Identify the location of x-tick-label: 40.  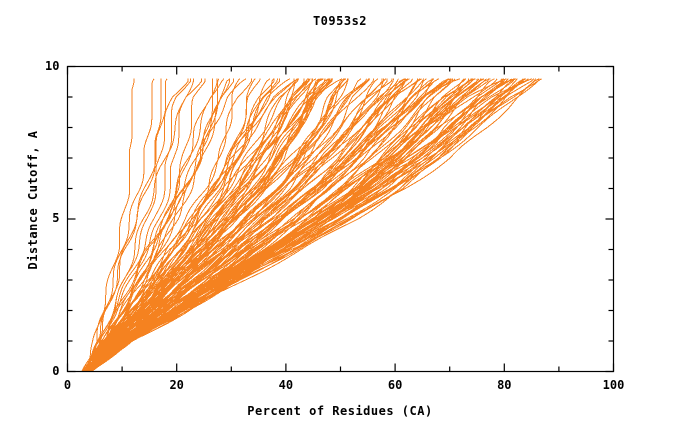
(286, 384).